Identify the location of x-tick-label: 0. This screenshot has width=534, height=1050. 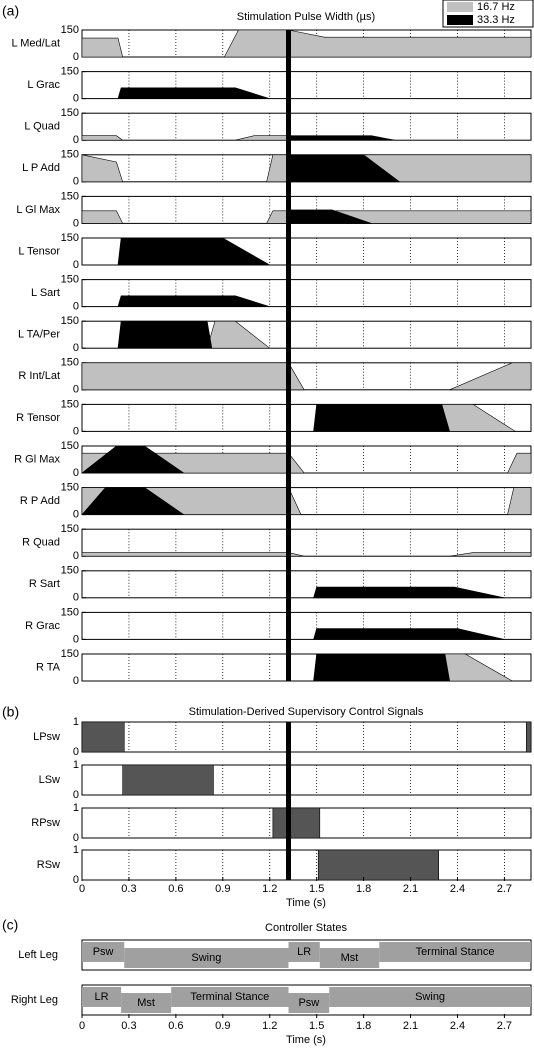
(82, 1026).